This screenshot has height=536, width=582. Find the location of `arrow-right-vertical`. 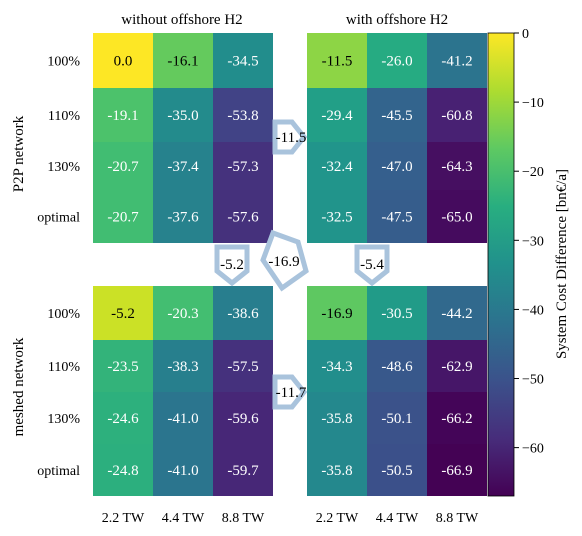

arrow-right-vertical is located at coordinates (372, 265).